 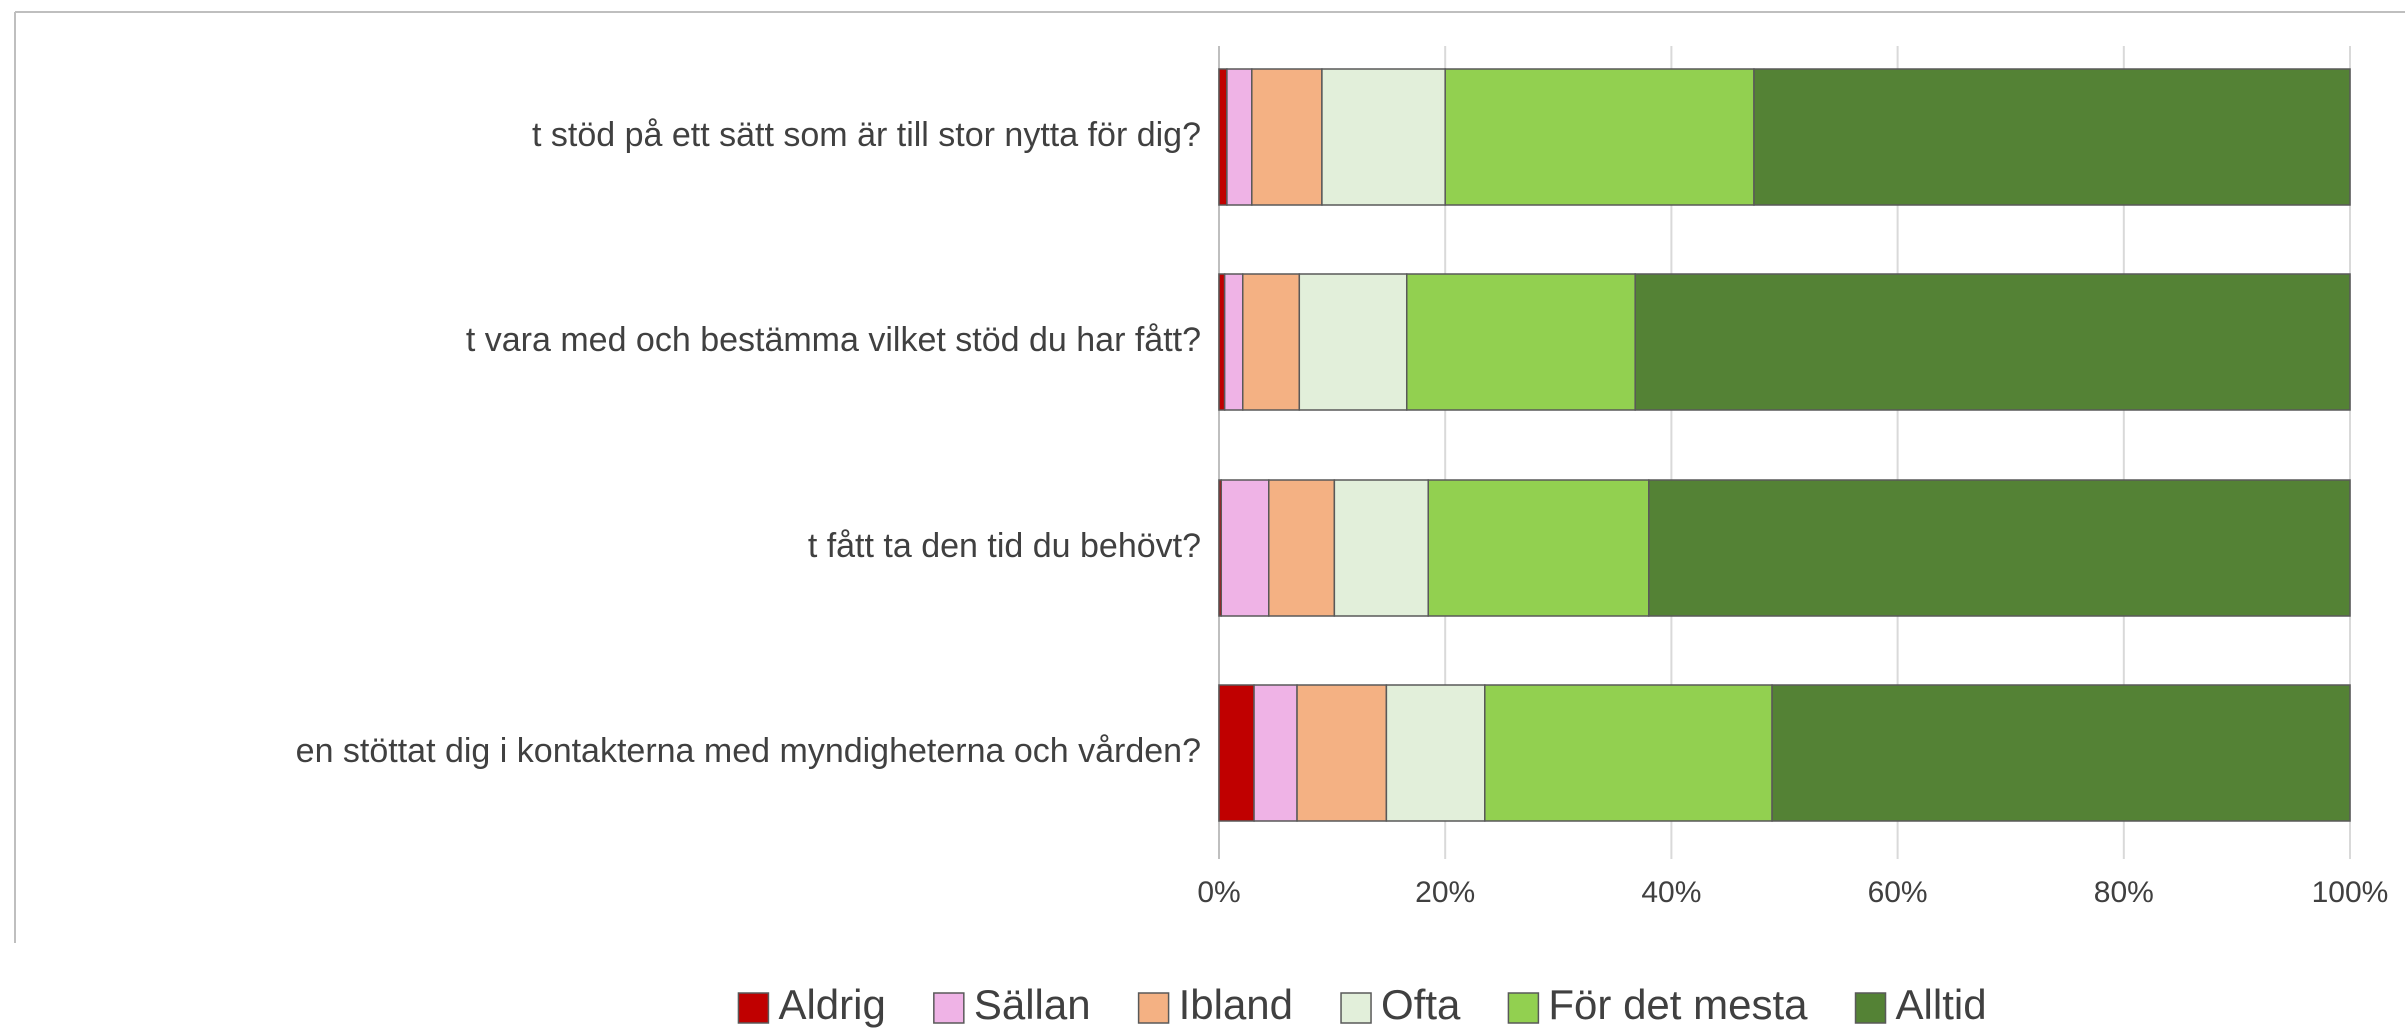 I want to click on x-tick-label: 80%, so click(x=2124, y=892).